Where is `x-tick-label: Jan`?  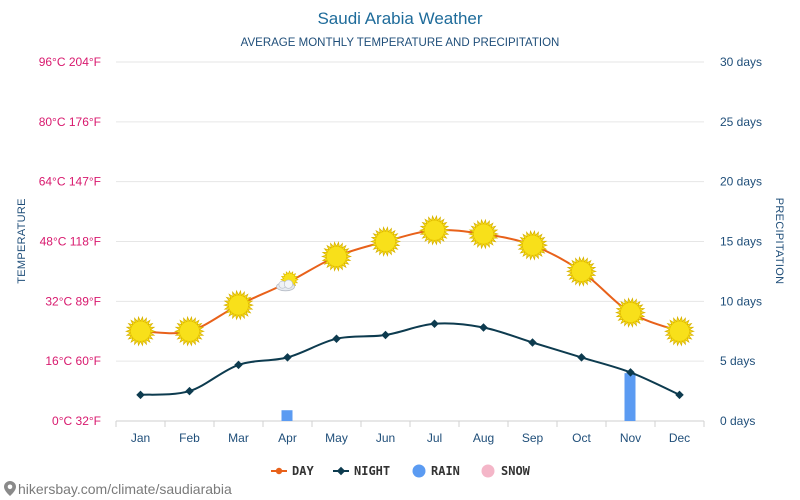 x-tick-label: Jan is located at coordinates (140, 438).